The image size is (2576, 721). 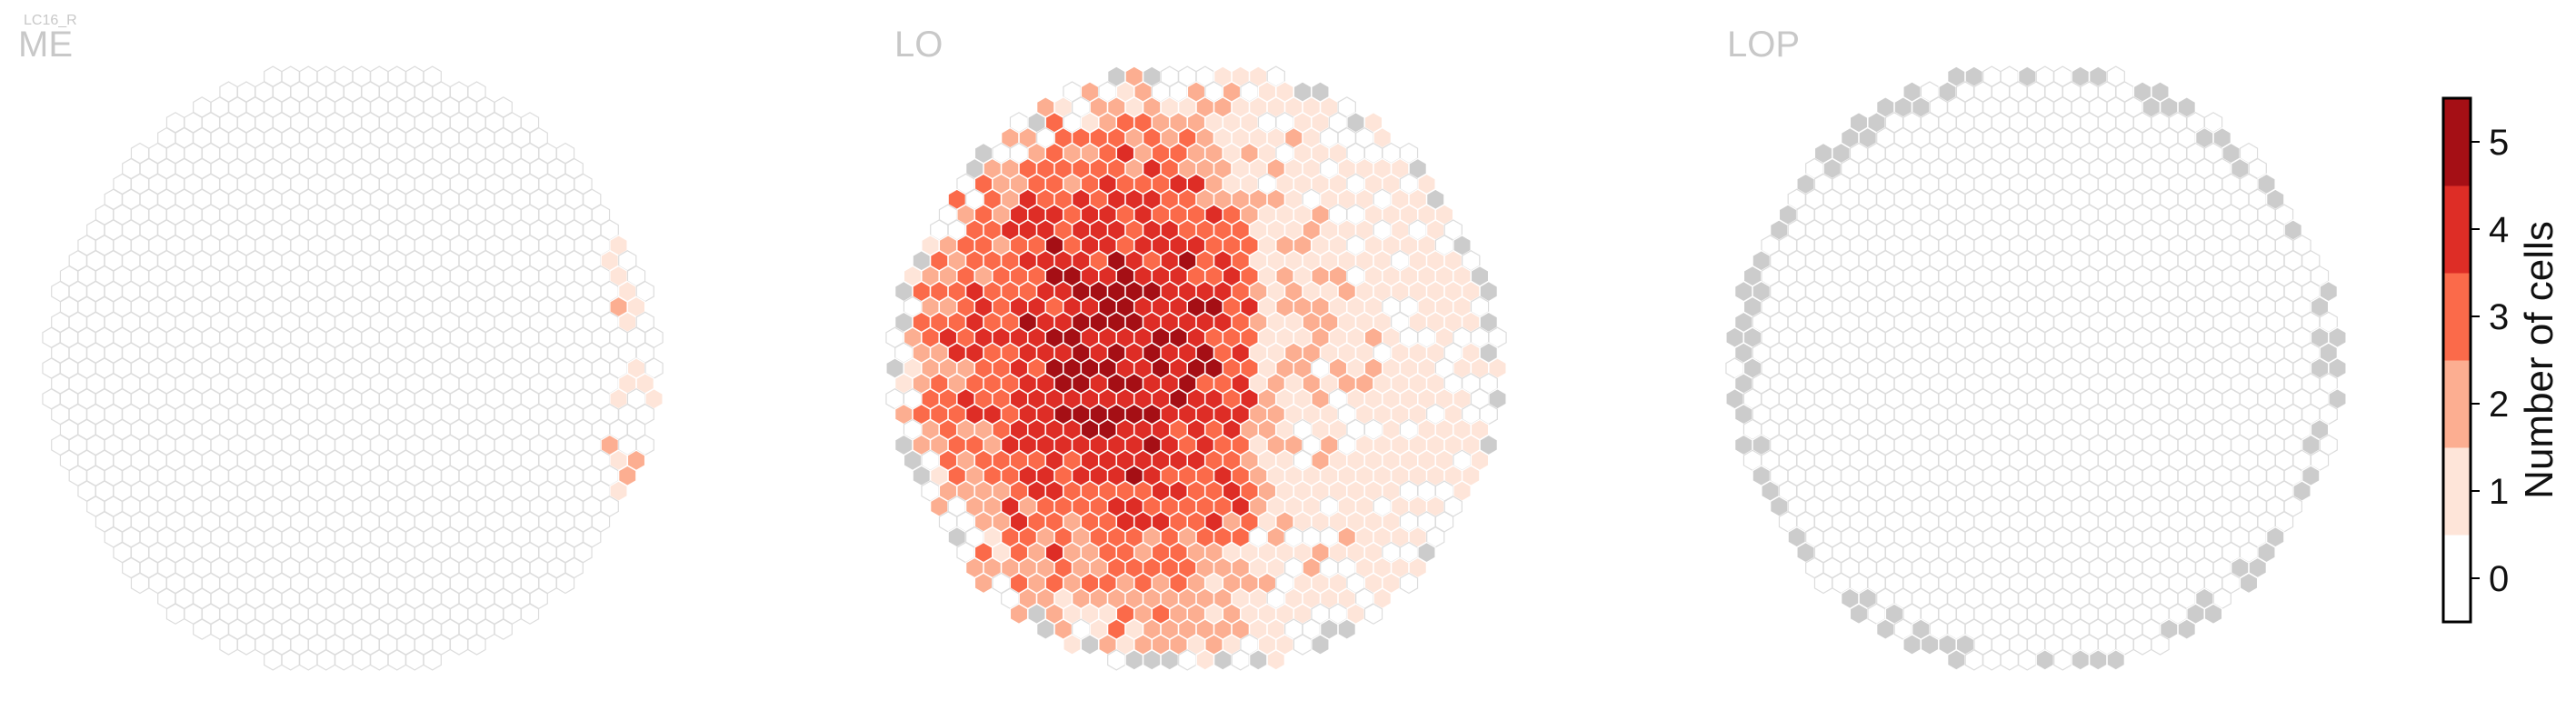 I want to click on cell-type-label: LC16_R, so click(x=50, y=20).